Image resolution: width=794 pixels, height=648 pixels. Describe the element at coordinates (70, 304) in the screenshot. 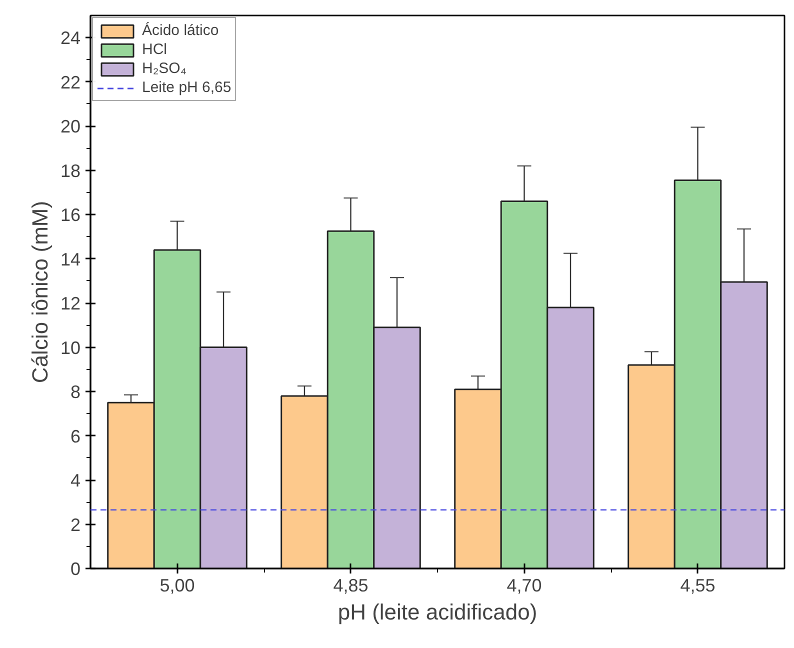

I see `y-tick-label: 12` at that location.